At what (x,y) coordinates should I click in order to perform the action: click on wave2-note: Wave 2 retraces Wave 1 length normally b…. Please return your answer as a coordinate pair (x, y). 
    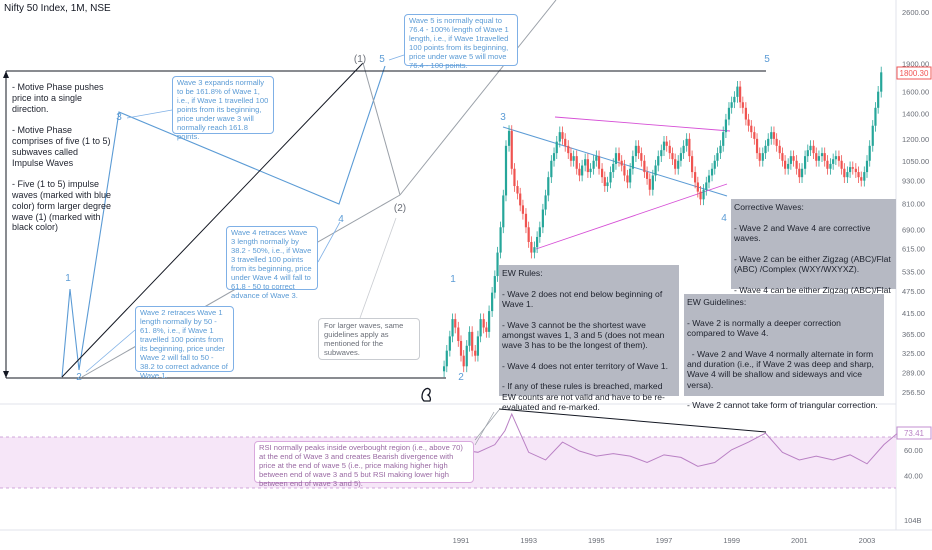
    Looking at the image, I should click on (184, 343).